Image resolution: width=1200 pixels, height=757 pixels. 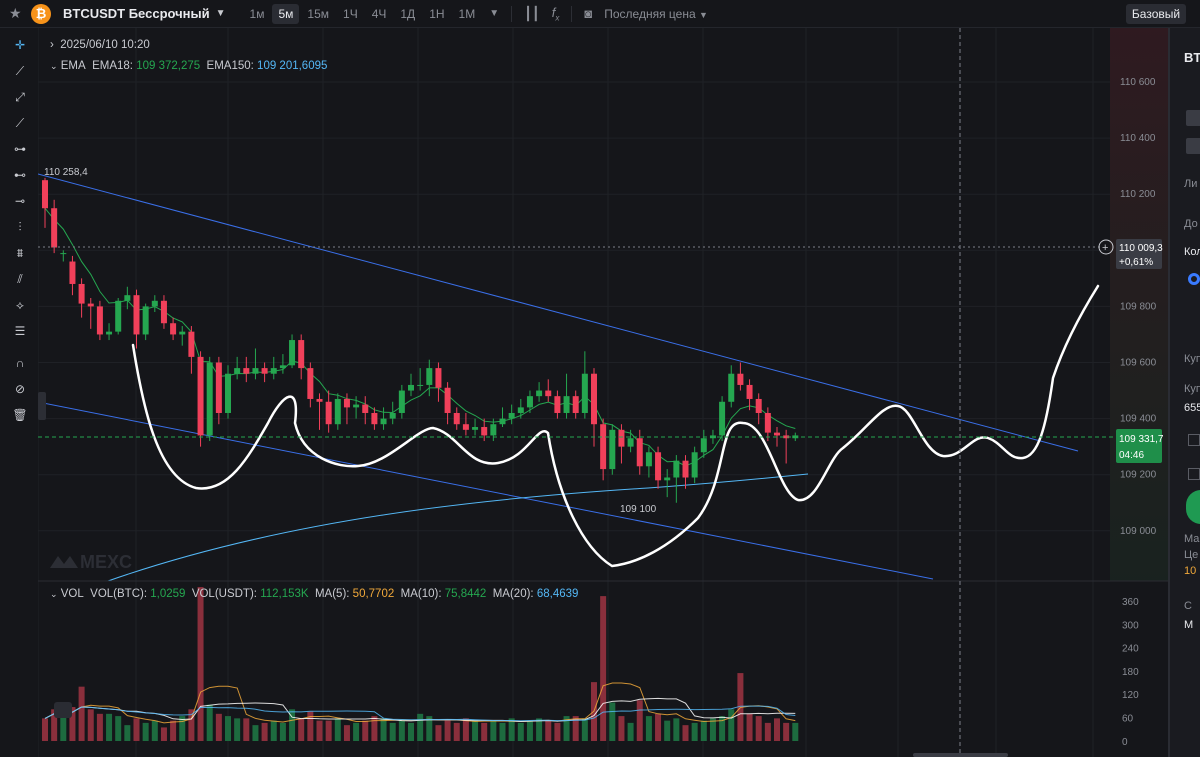 I want to click on timeframe-7: 1М, so click(x=467, y=13).